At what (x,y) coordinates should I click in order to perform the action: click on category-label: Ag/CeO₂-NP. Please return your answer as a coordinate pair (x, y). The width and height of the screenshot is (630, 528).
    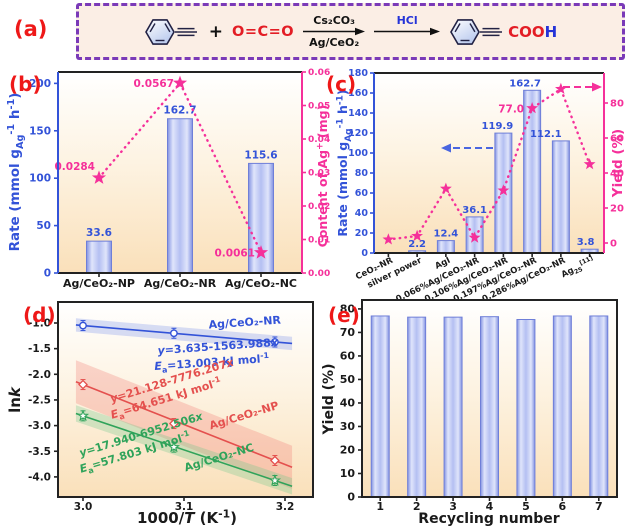
    Looking at the image, I should click on (99, 283).